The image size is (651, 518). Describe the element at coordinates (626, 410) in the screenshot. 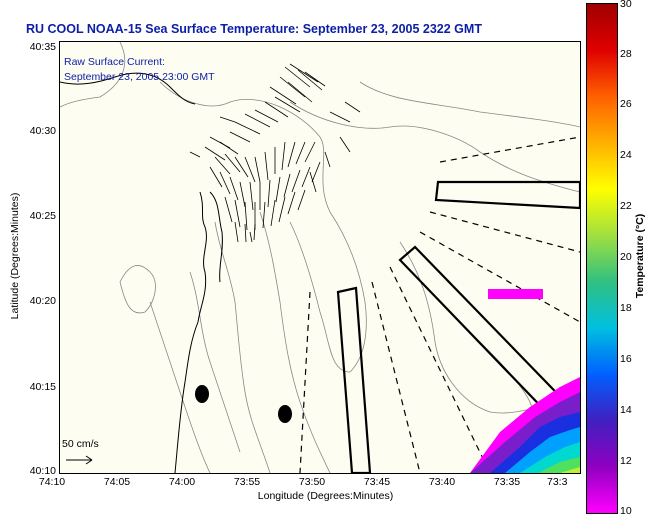

I see `colorbar-tick: 14` at that location.